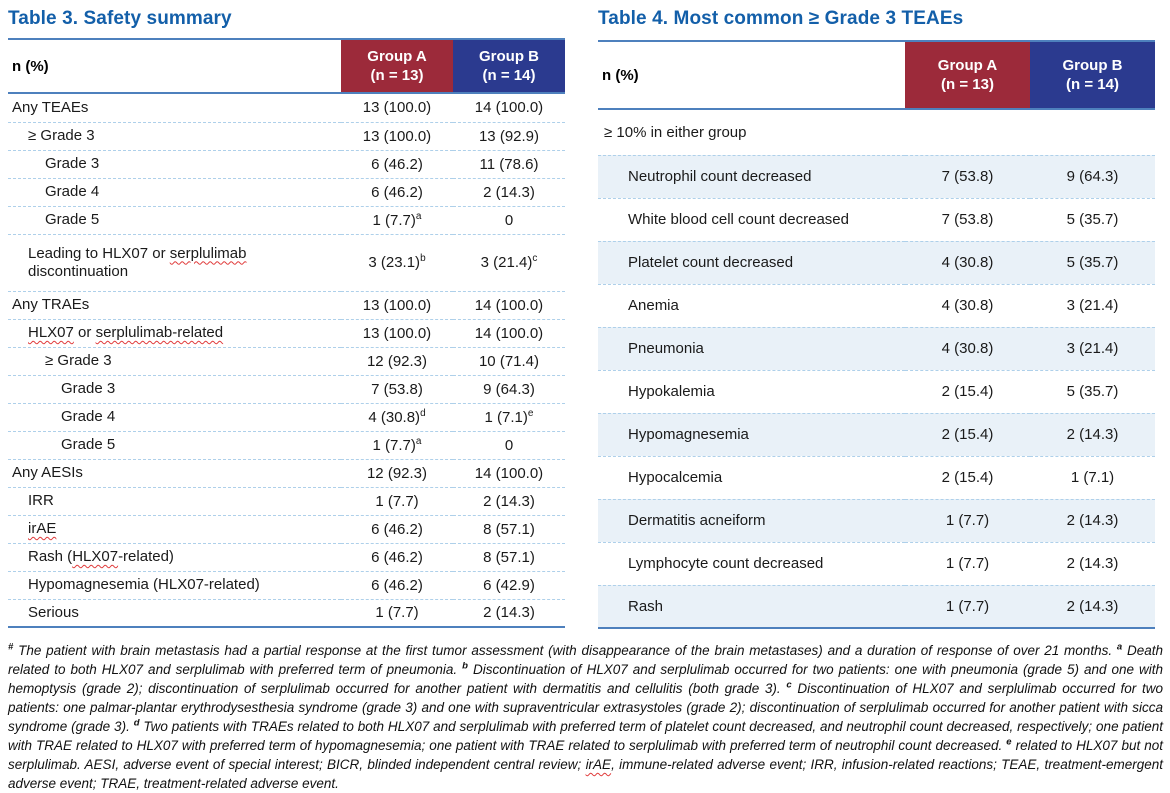 The width and height of the screenshot is (1170, 793). What do you see at coordinates (174, 529) in the screenshot?
I see `row-label: irAE` at bounding box center [174, 529].